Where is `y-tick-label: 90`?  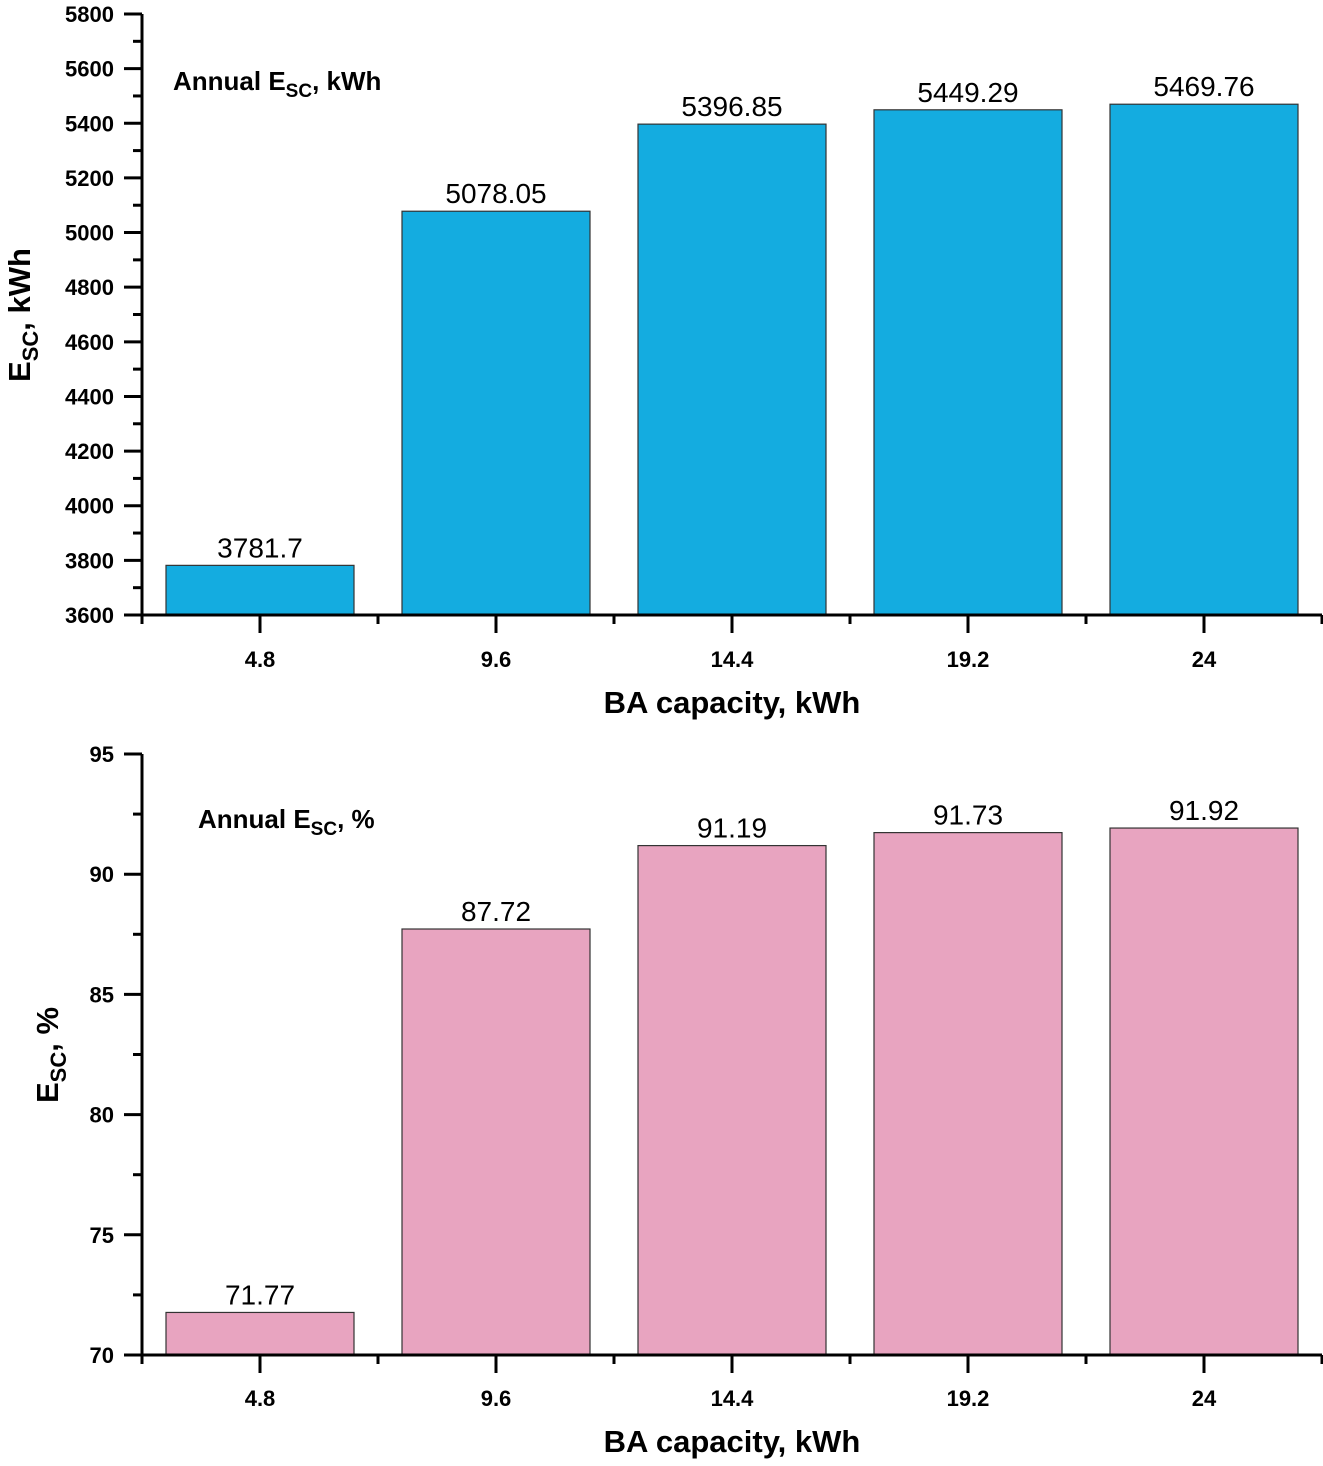
y-tick-label: 90 is located at coordinates (102, 874).